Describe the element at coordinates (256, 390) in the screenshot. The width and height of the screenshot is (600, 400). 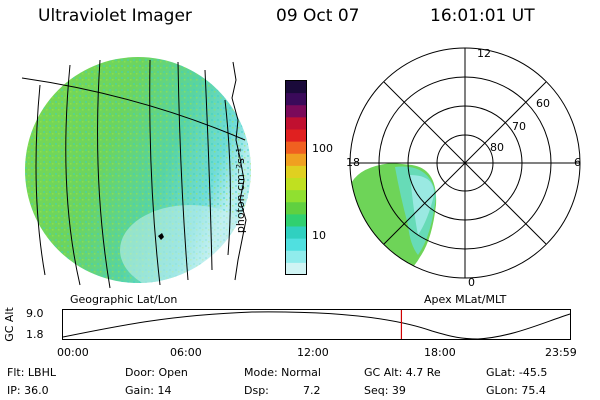
I see `dsp-label: Dsp:` at that location.